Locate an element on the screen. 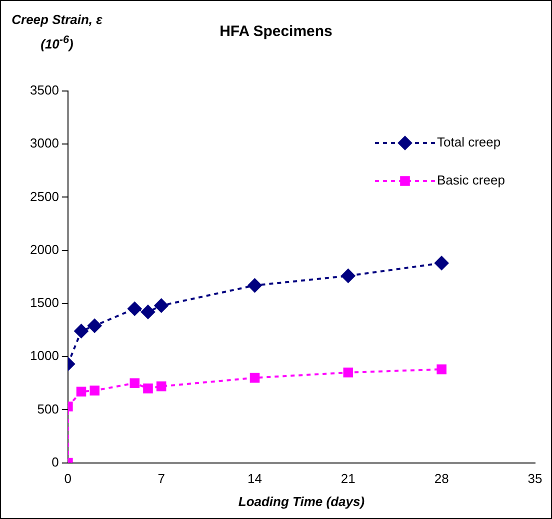  y-tick-label: 2500 is located at coordinates (44, 196).